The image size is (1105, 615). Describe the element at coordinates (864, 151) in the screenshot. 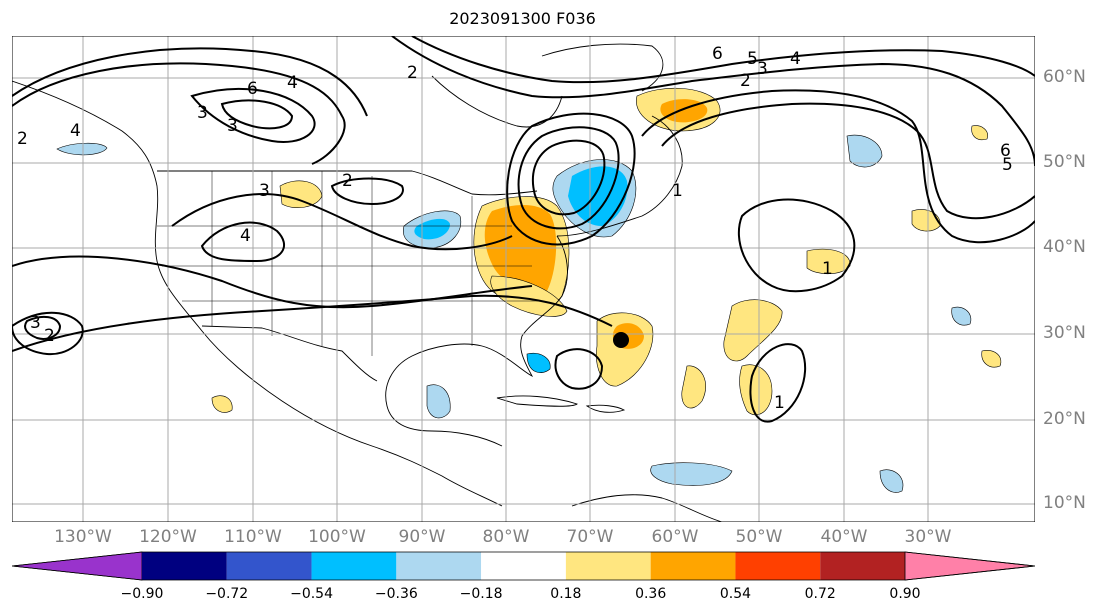

I see `cold-anomaly-eastatlantic` at that location.